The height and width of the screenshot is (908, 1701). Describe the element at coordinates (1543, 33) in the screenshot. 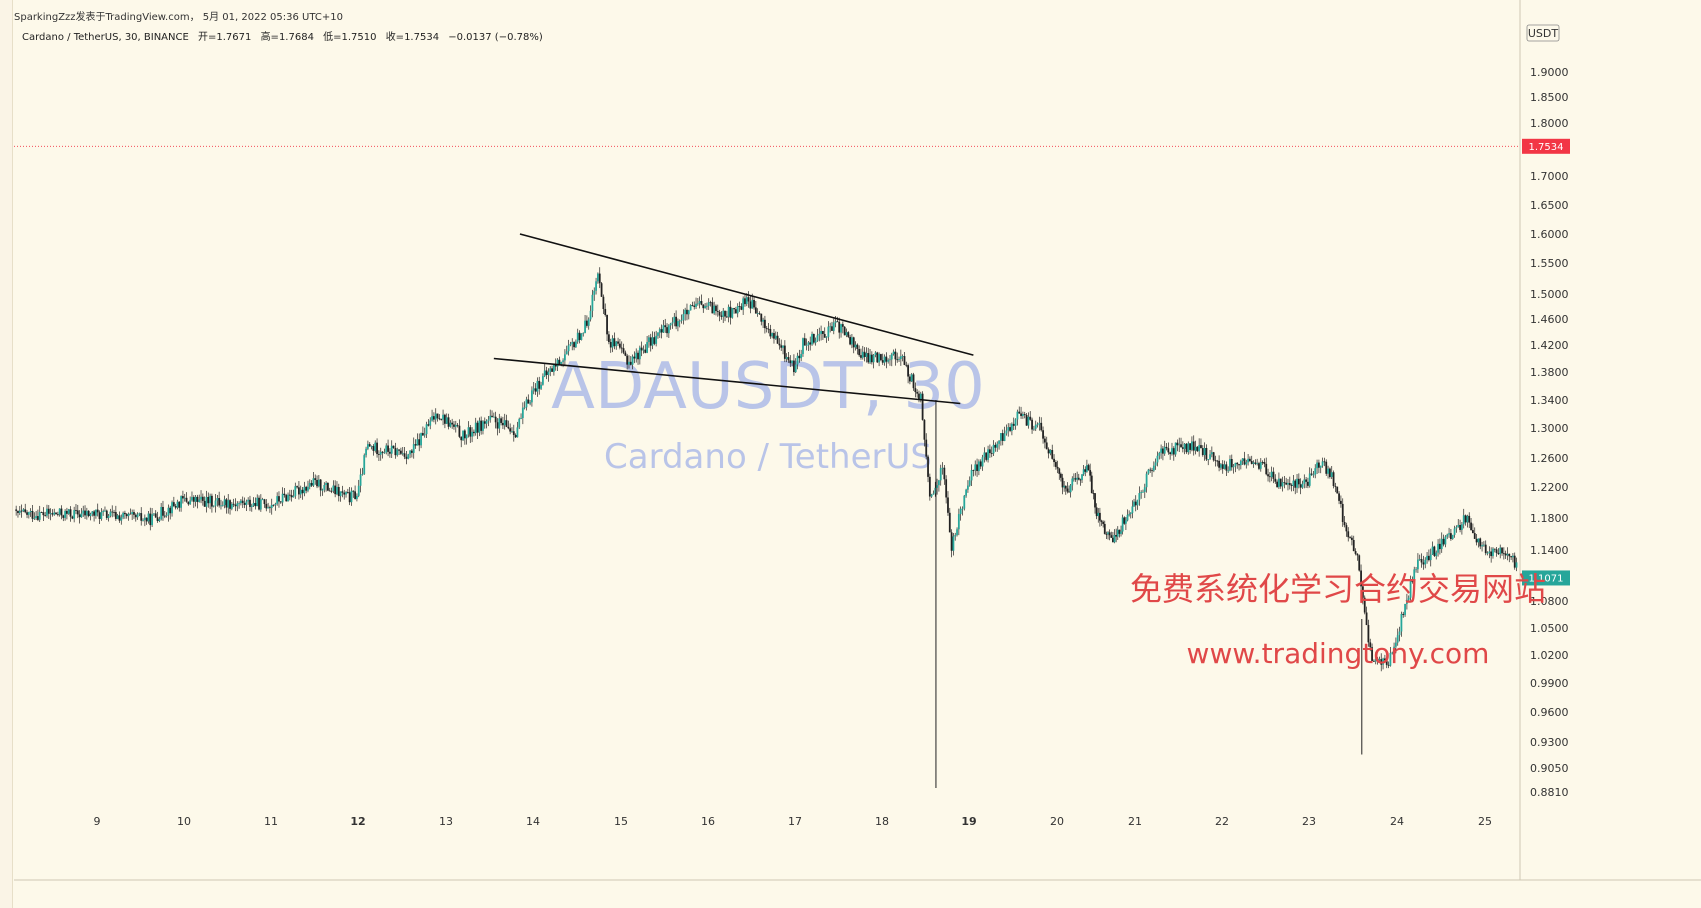

I see `currency-box` at that location.